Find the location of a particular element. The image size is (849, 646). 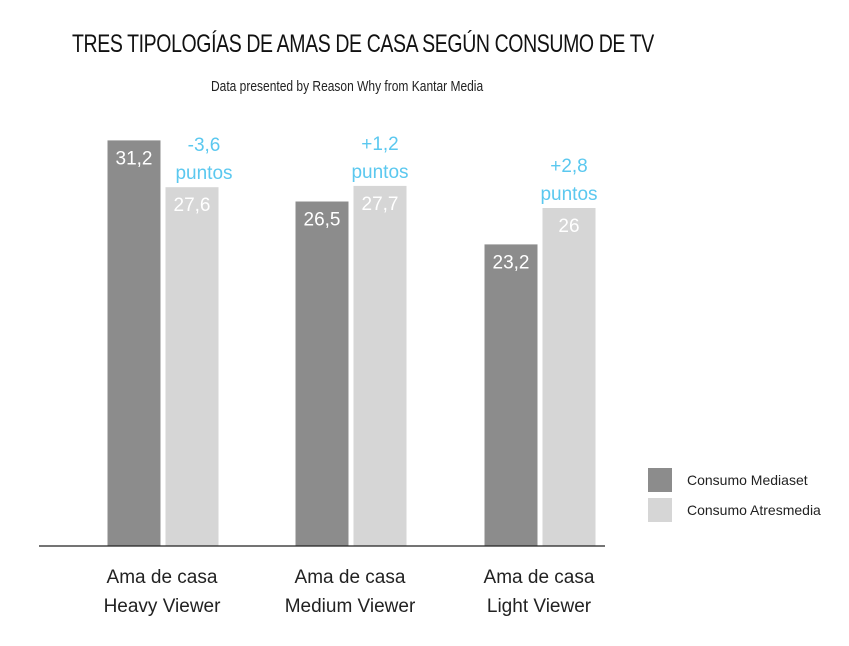

bar-label-atresmedia-0: 27,6 is located at coordinates (192, 205).